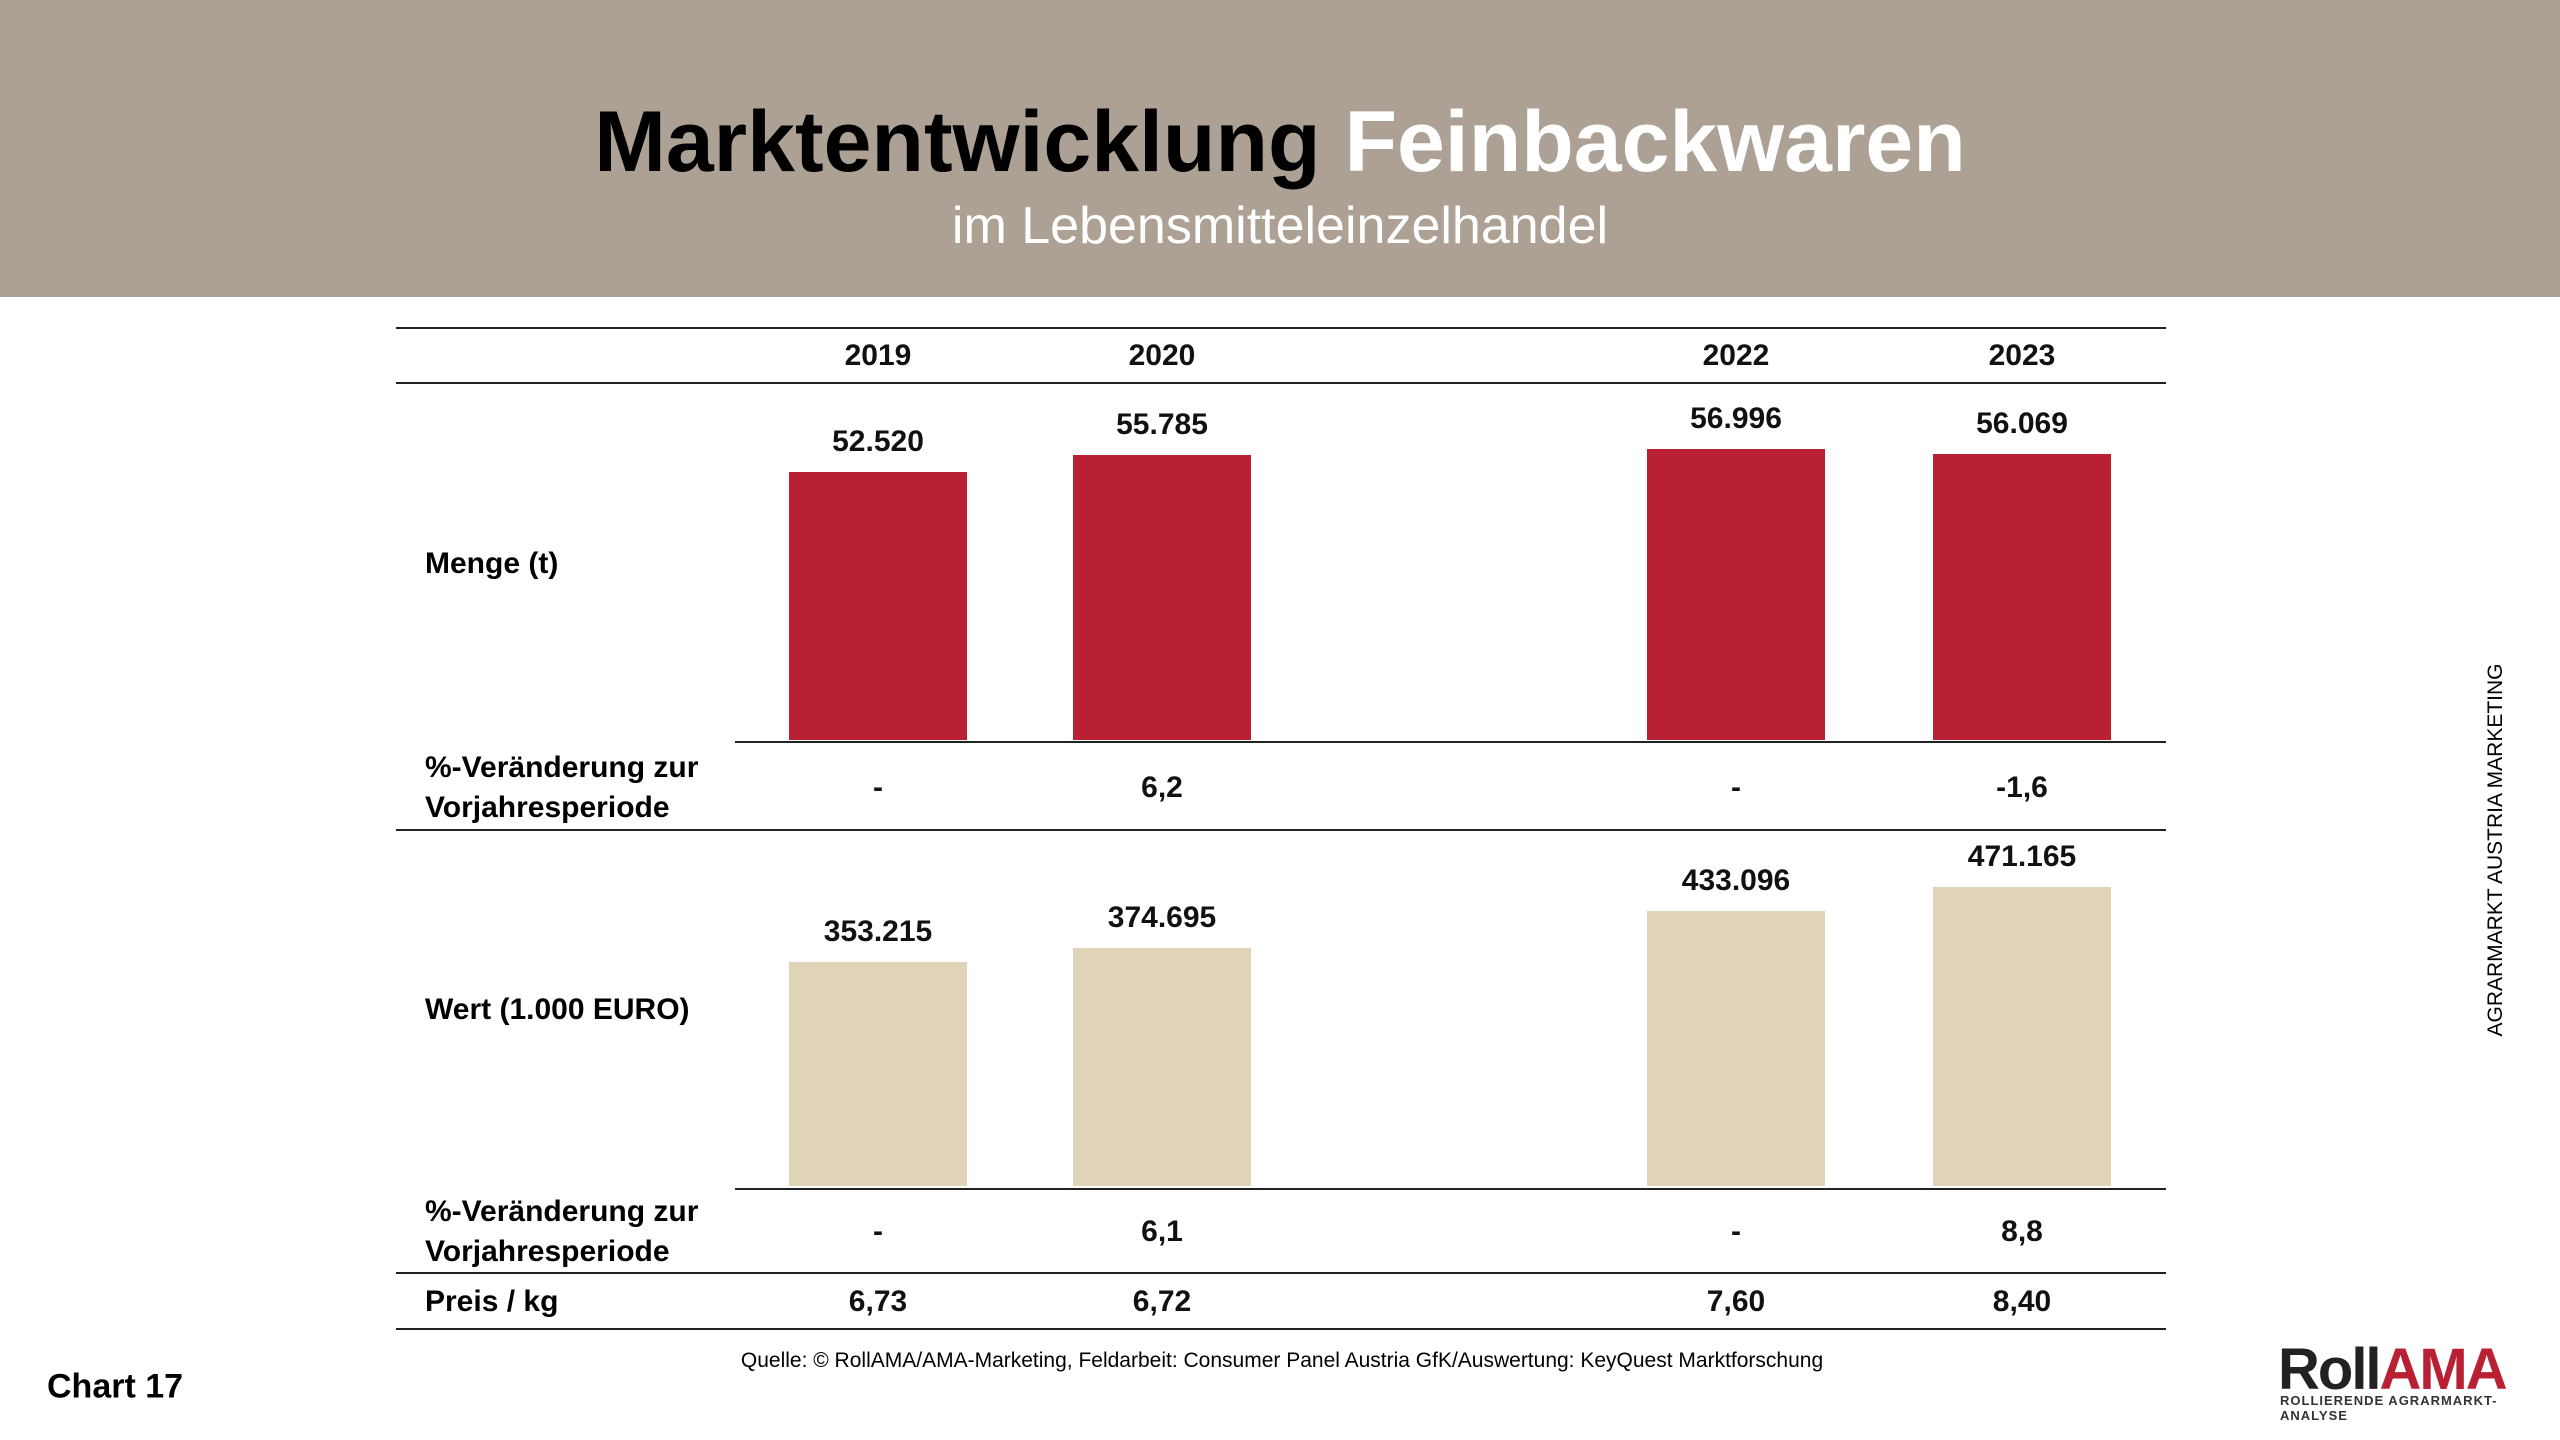 Image resolution: width=2560 pixels, height=1440 pixels. What do you see at coordinates (957, 142) in the screenshot?
I see `title-dark: Marktentwicklung` at bounding box center [957, 142].